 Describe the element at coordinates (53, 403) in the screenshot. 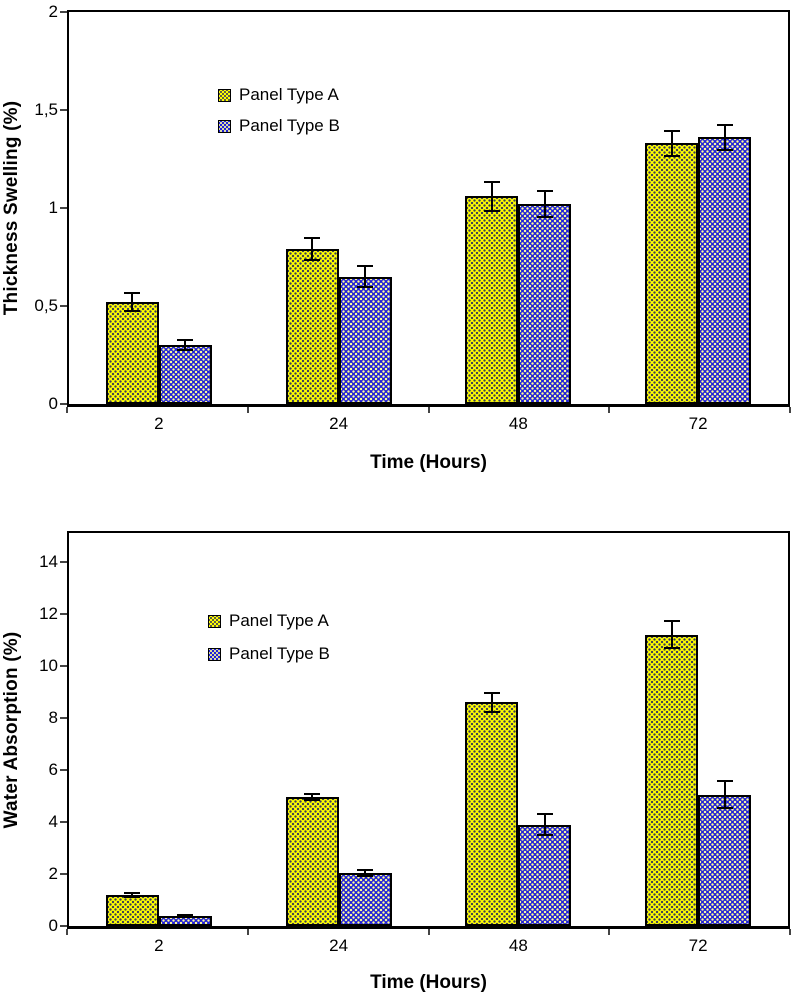

I see `ytick-label: 0` at that location.